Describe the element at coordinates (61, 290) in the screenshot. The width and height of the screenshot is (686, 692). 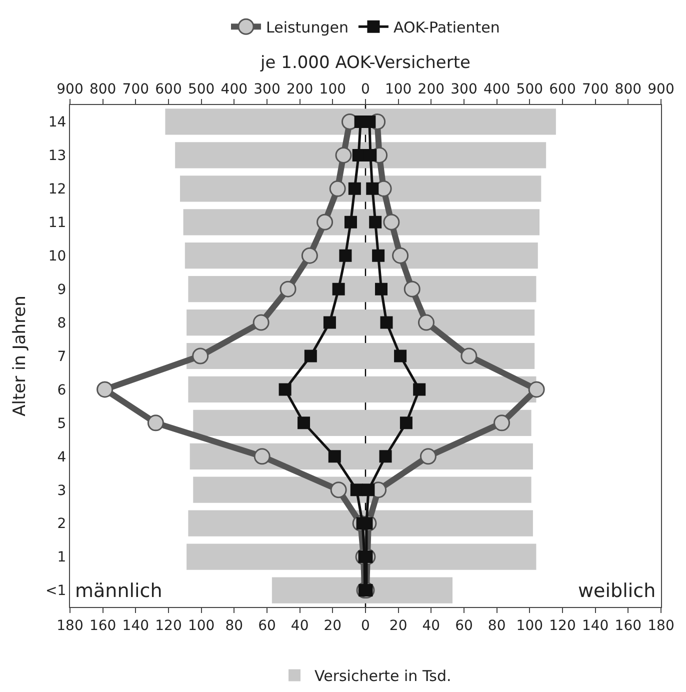
I see `y-tick-label: 9` at that location.